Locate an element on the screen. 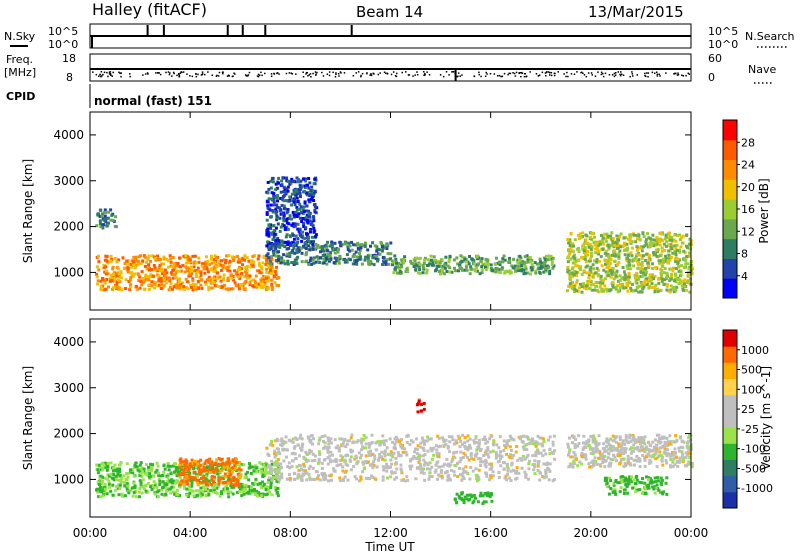  colorbar-tick-label: 20 is located at coordinates (748, 187).